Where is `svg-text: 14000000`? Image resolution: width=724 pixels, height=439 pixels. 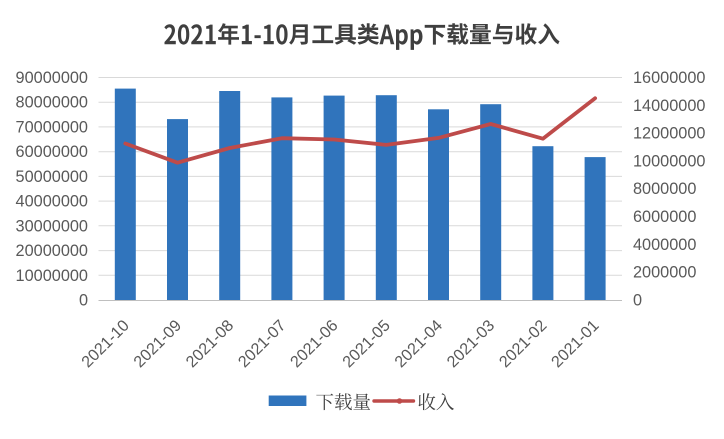 svg-text: 14000000 is located at coordinates (669, 106).